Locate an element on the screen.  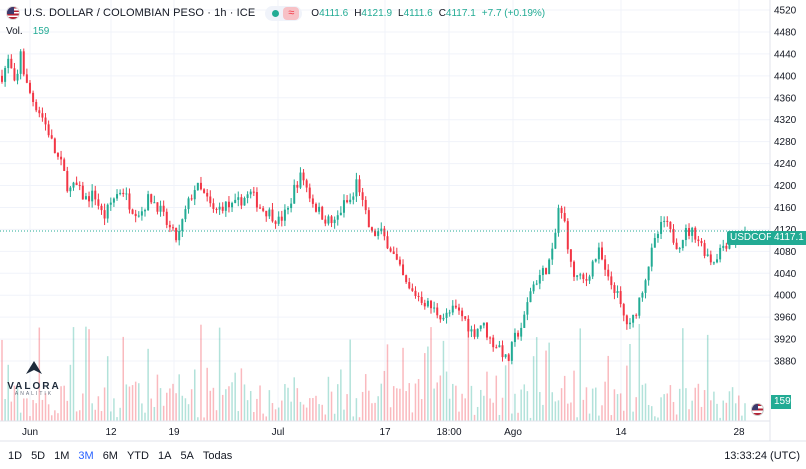
timeframe-3m: 3M is located at coordinates (86, 456).